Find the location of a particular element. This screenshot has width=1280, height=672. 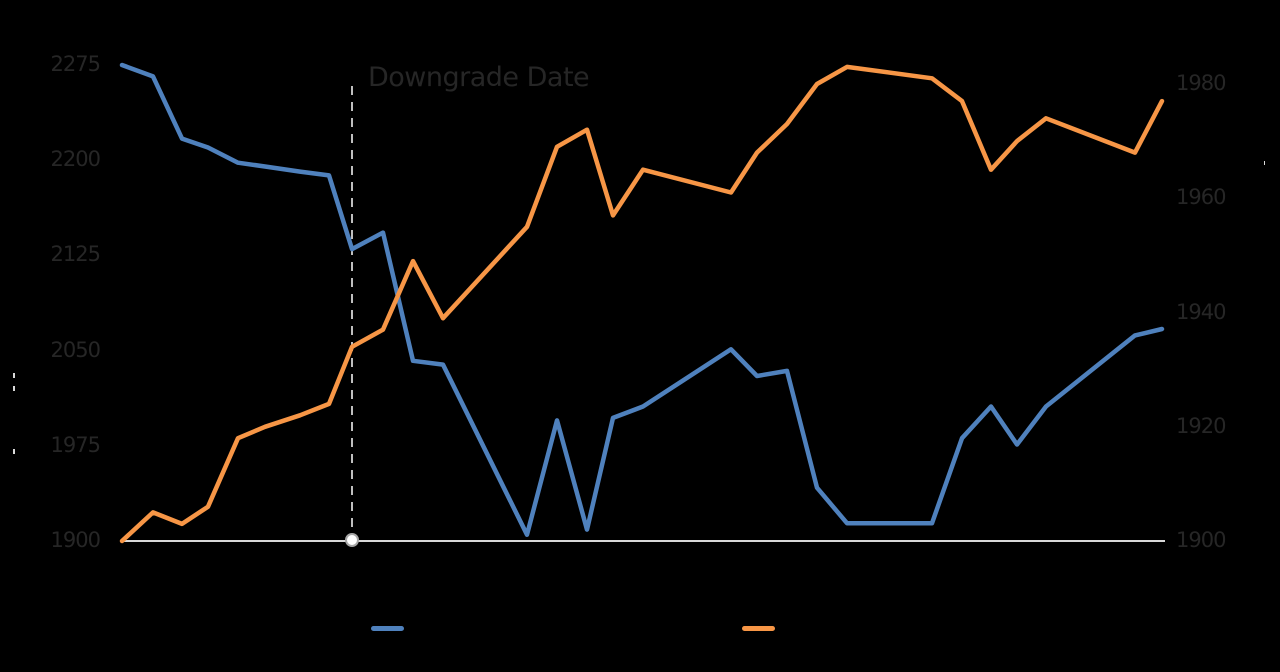

legend-item-orange is located at coordinates (762, 628).